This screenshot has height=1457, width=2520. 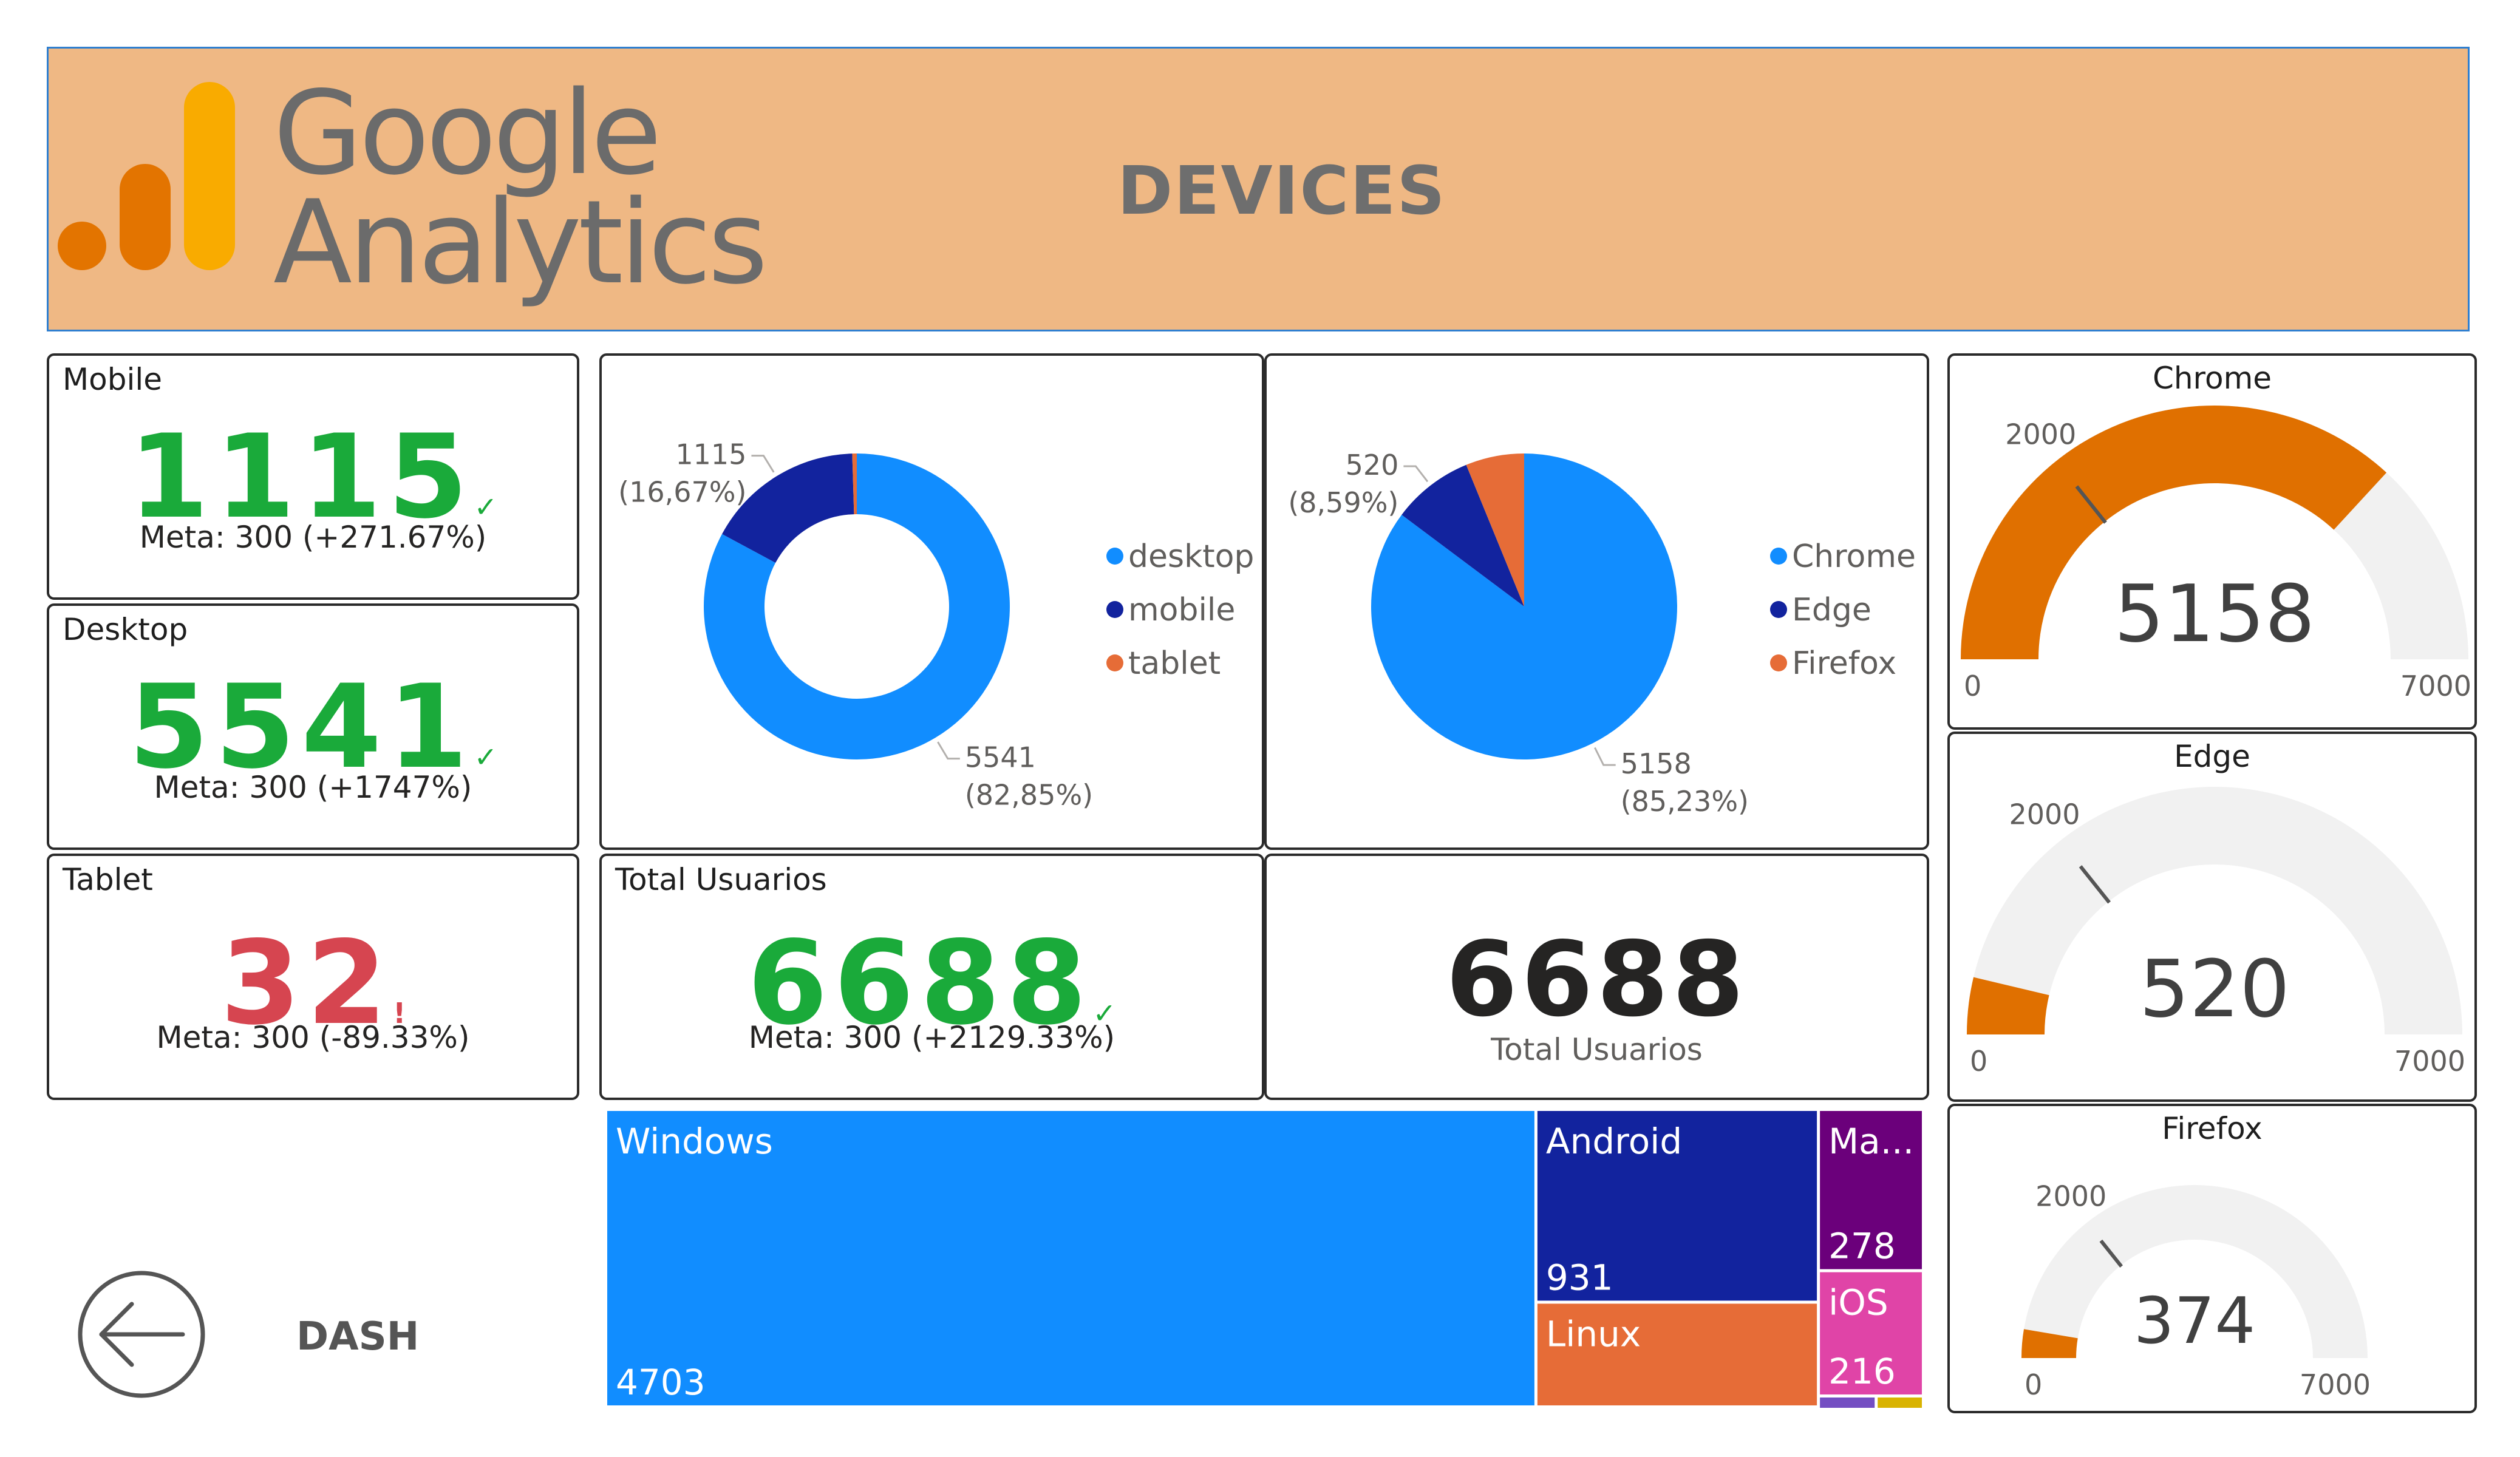 What do you see at coordinates (108, 879) in the screenshot?
I see `kpi-label: Tablet` at bounding box center [108, 879].